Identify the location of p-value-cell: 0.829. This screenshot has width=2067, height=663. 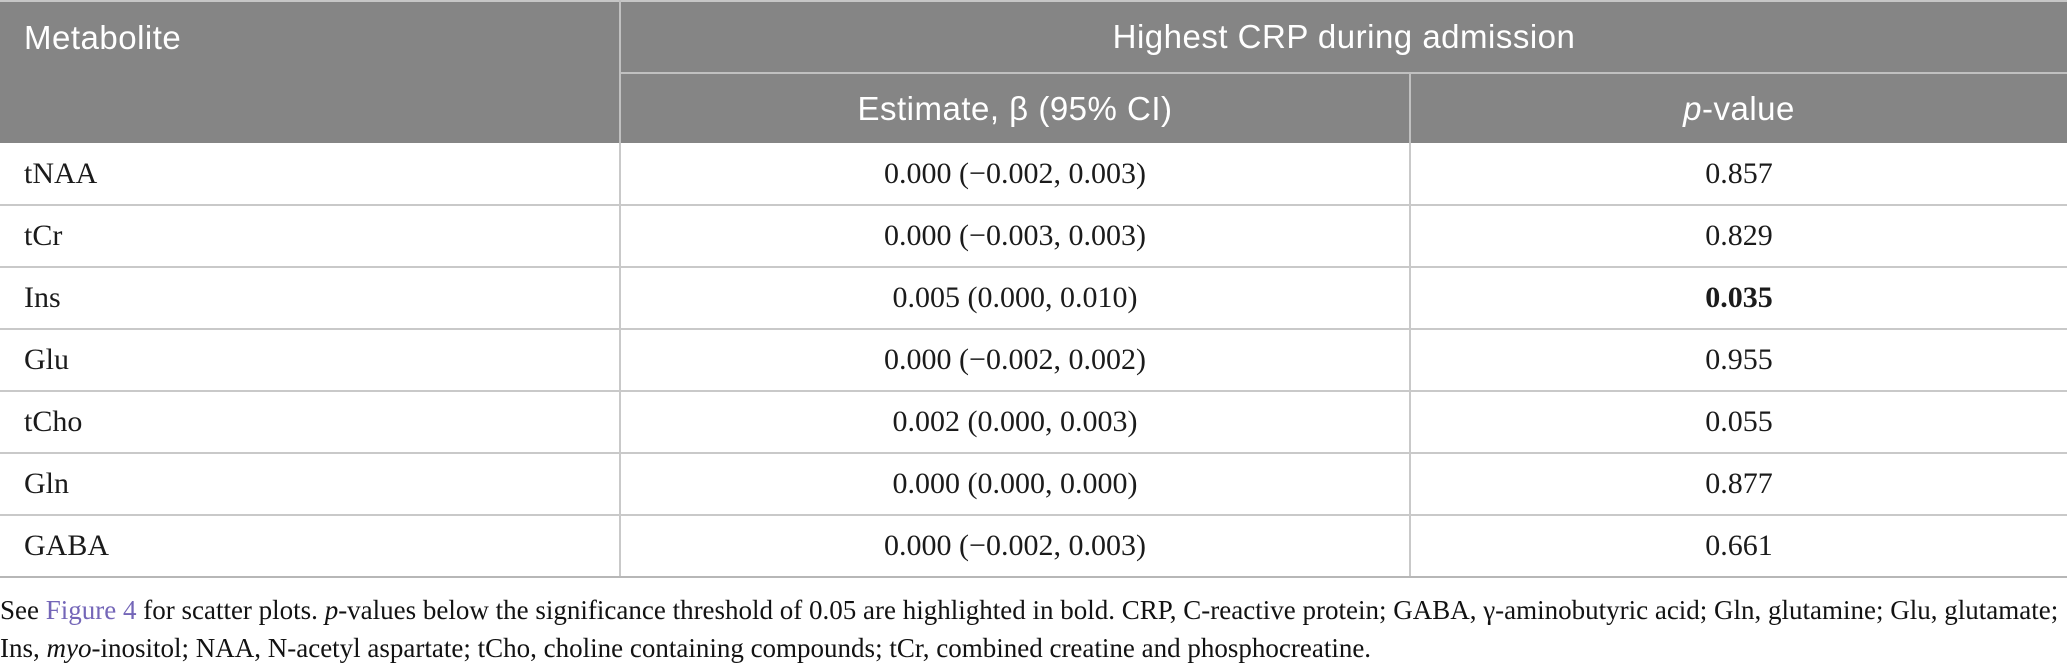
(1738, 236).